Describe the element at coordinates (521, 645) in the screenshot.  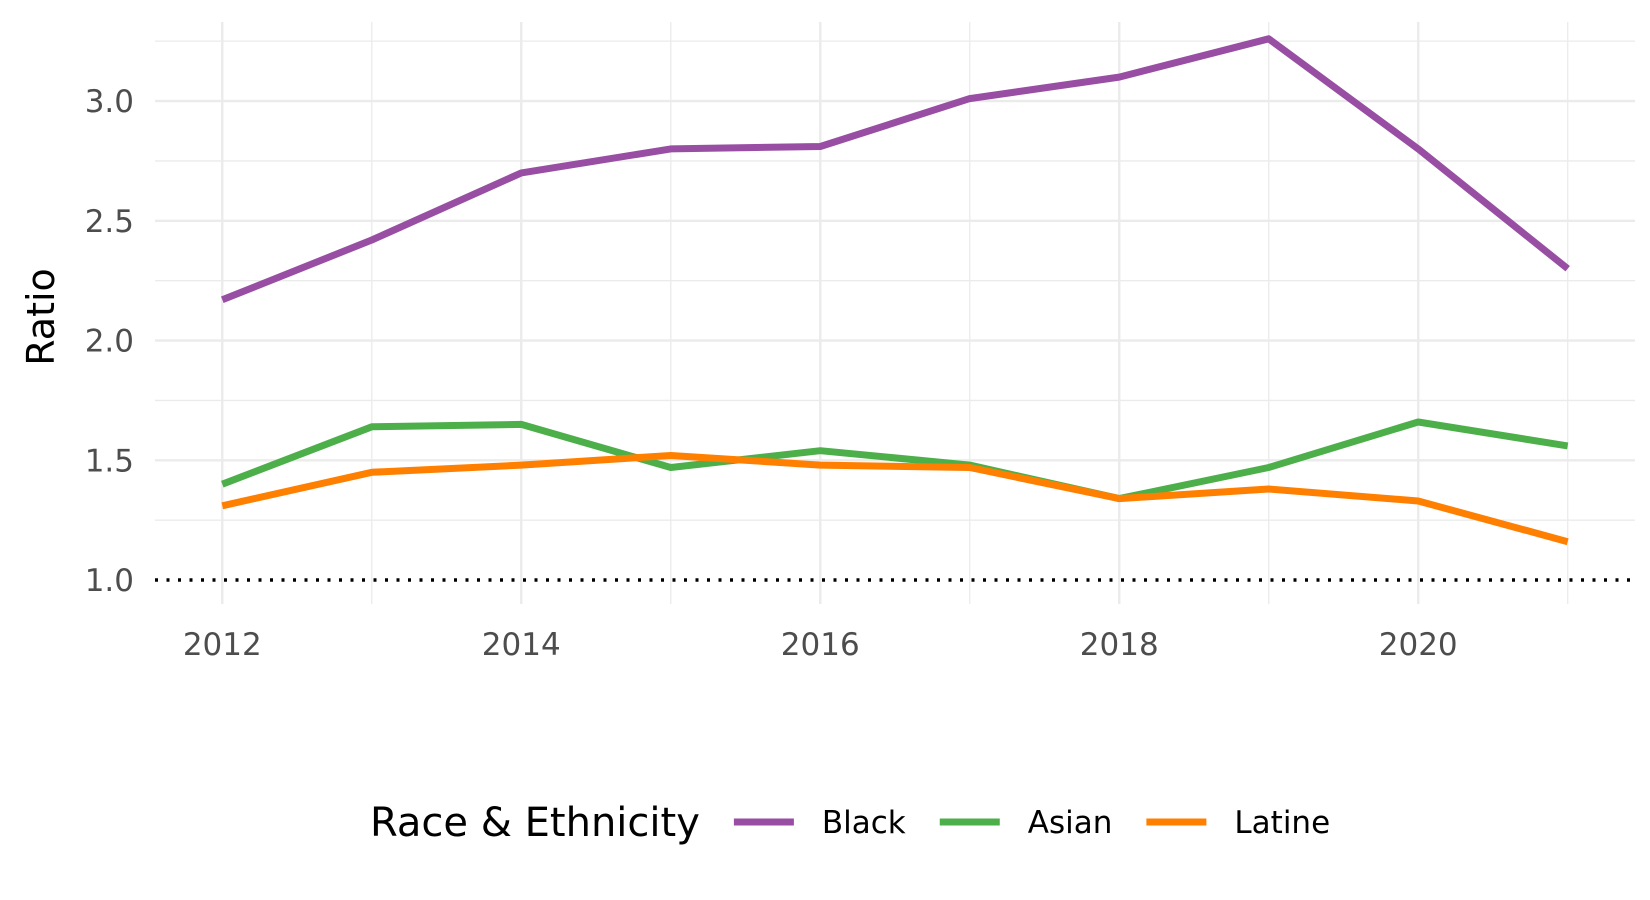
I see `x-tick-label: 2014` at that location.